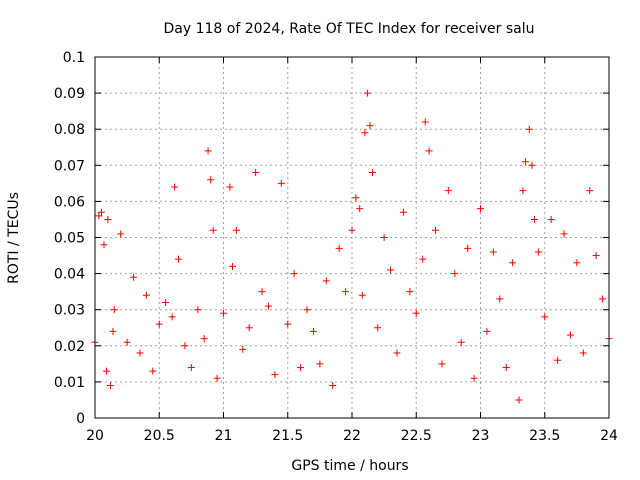 Image resolution: width=640 pixels, height=480 pixels. Describe the element at coordinates (69, 130) in the screenshot. I see `y-tick-label: 0.08` at that location.